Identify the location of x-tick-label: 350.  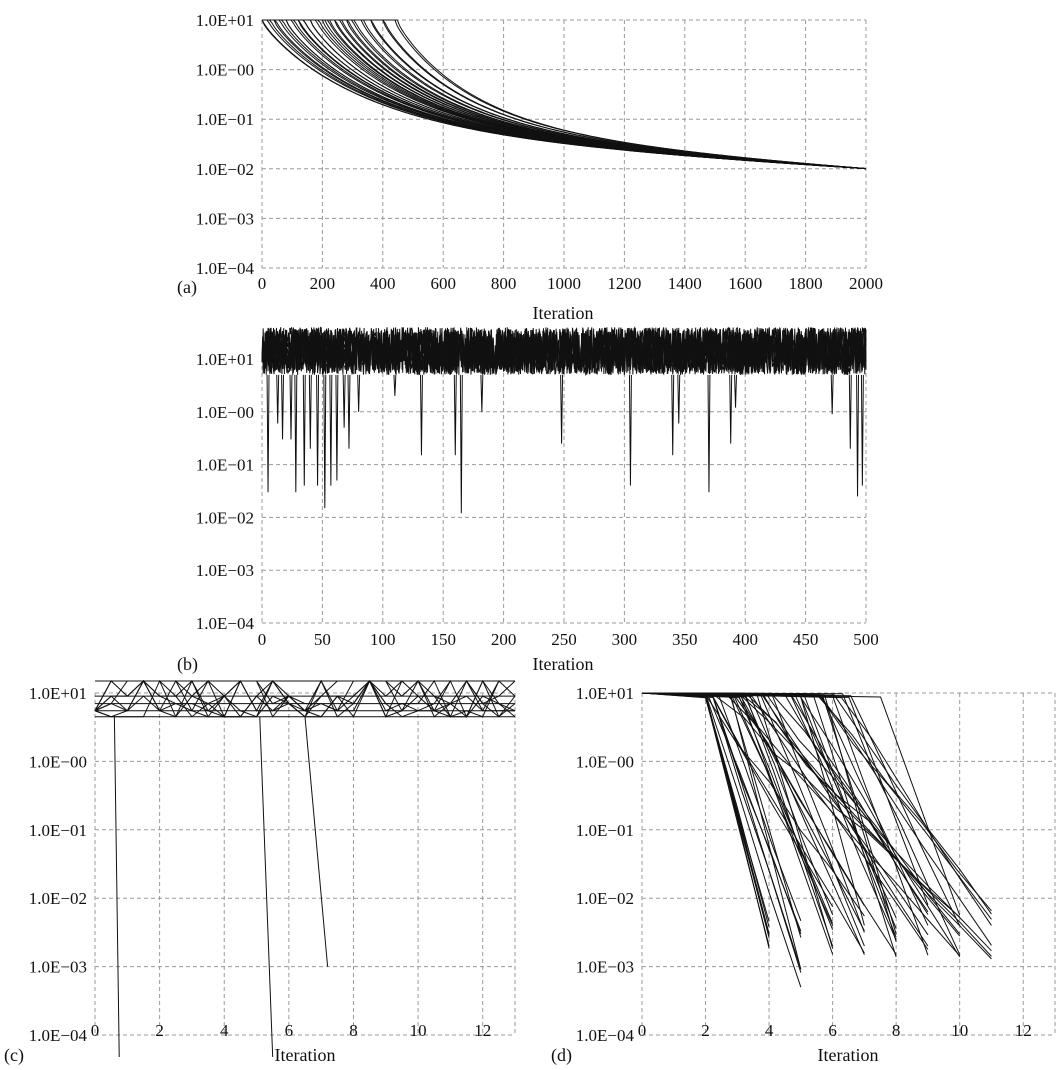
(685, 639).